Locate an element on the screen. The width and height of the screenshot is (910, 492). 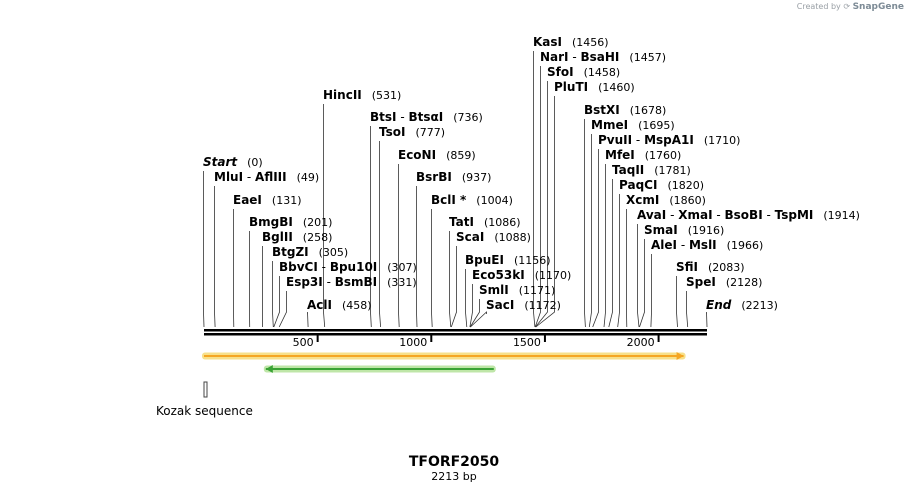
site-label: SacI (1172) is located at coordinates (523, 305).